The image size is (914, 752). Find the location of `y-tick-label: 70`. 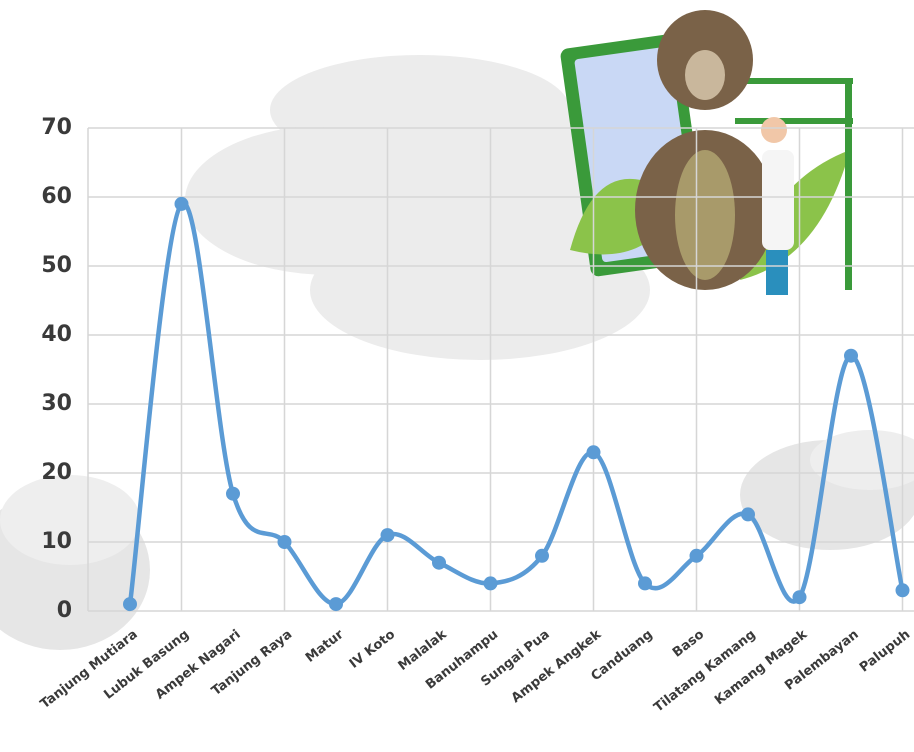

y-tick-label: 70 is located at coordinates (56, 127).